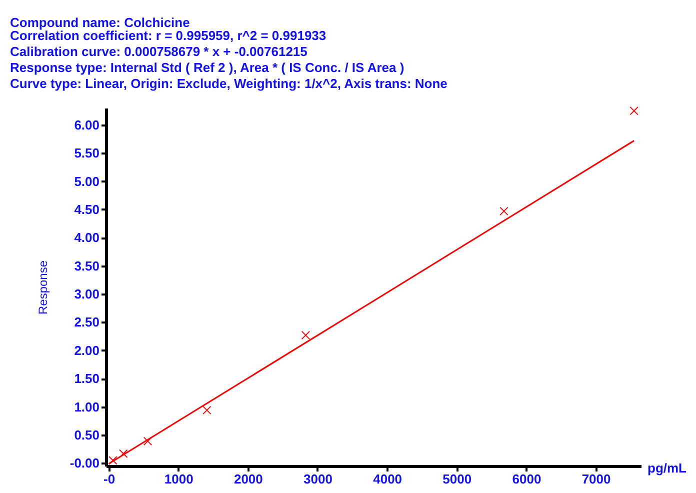 The image size is (696, 493). What do you see at coordinates (87, 322) in the screenshot?
I see `y-tick-label: 2.50` at bounding box center [87, 322].